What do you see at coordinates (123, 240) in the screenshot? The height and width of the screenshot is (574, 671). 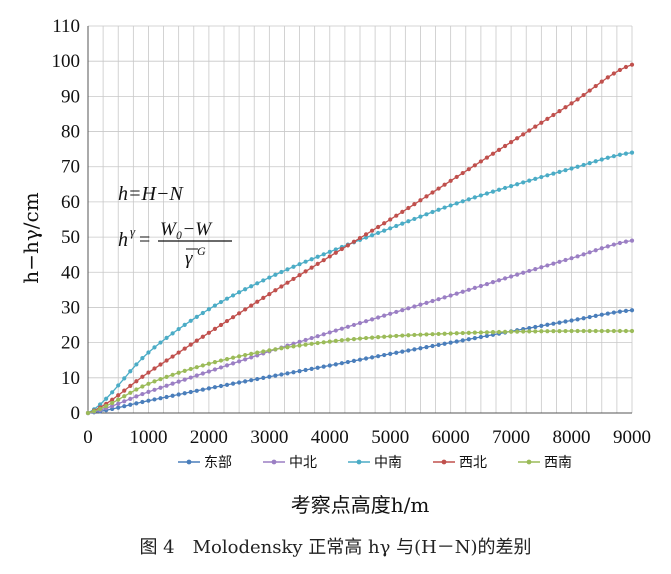 I see `formula-lhs: h` at bounding box center [123, 240].